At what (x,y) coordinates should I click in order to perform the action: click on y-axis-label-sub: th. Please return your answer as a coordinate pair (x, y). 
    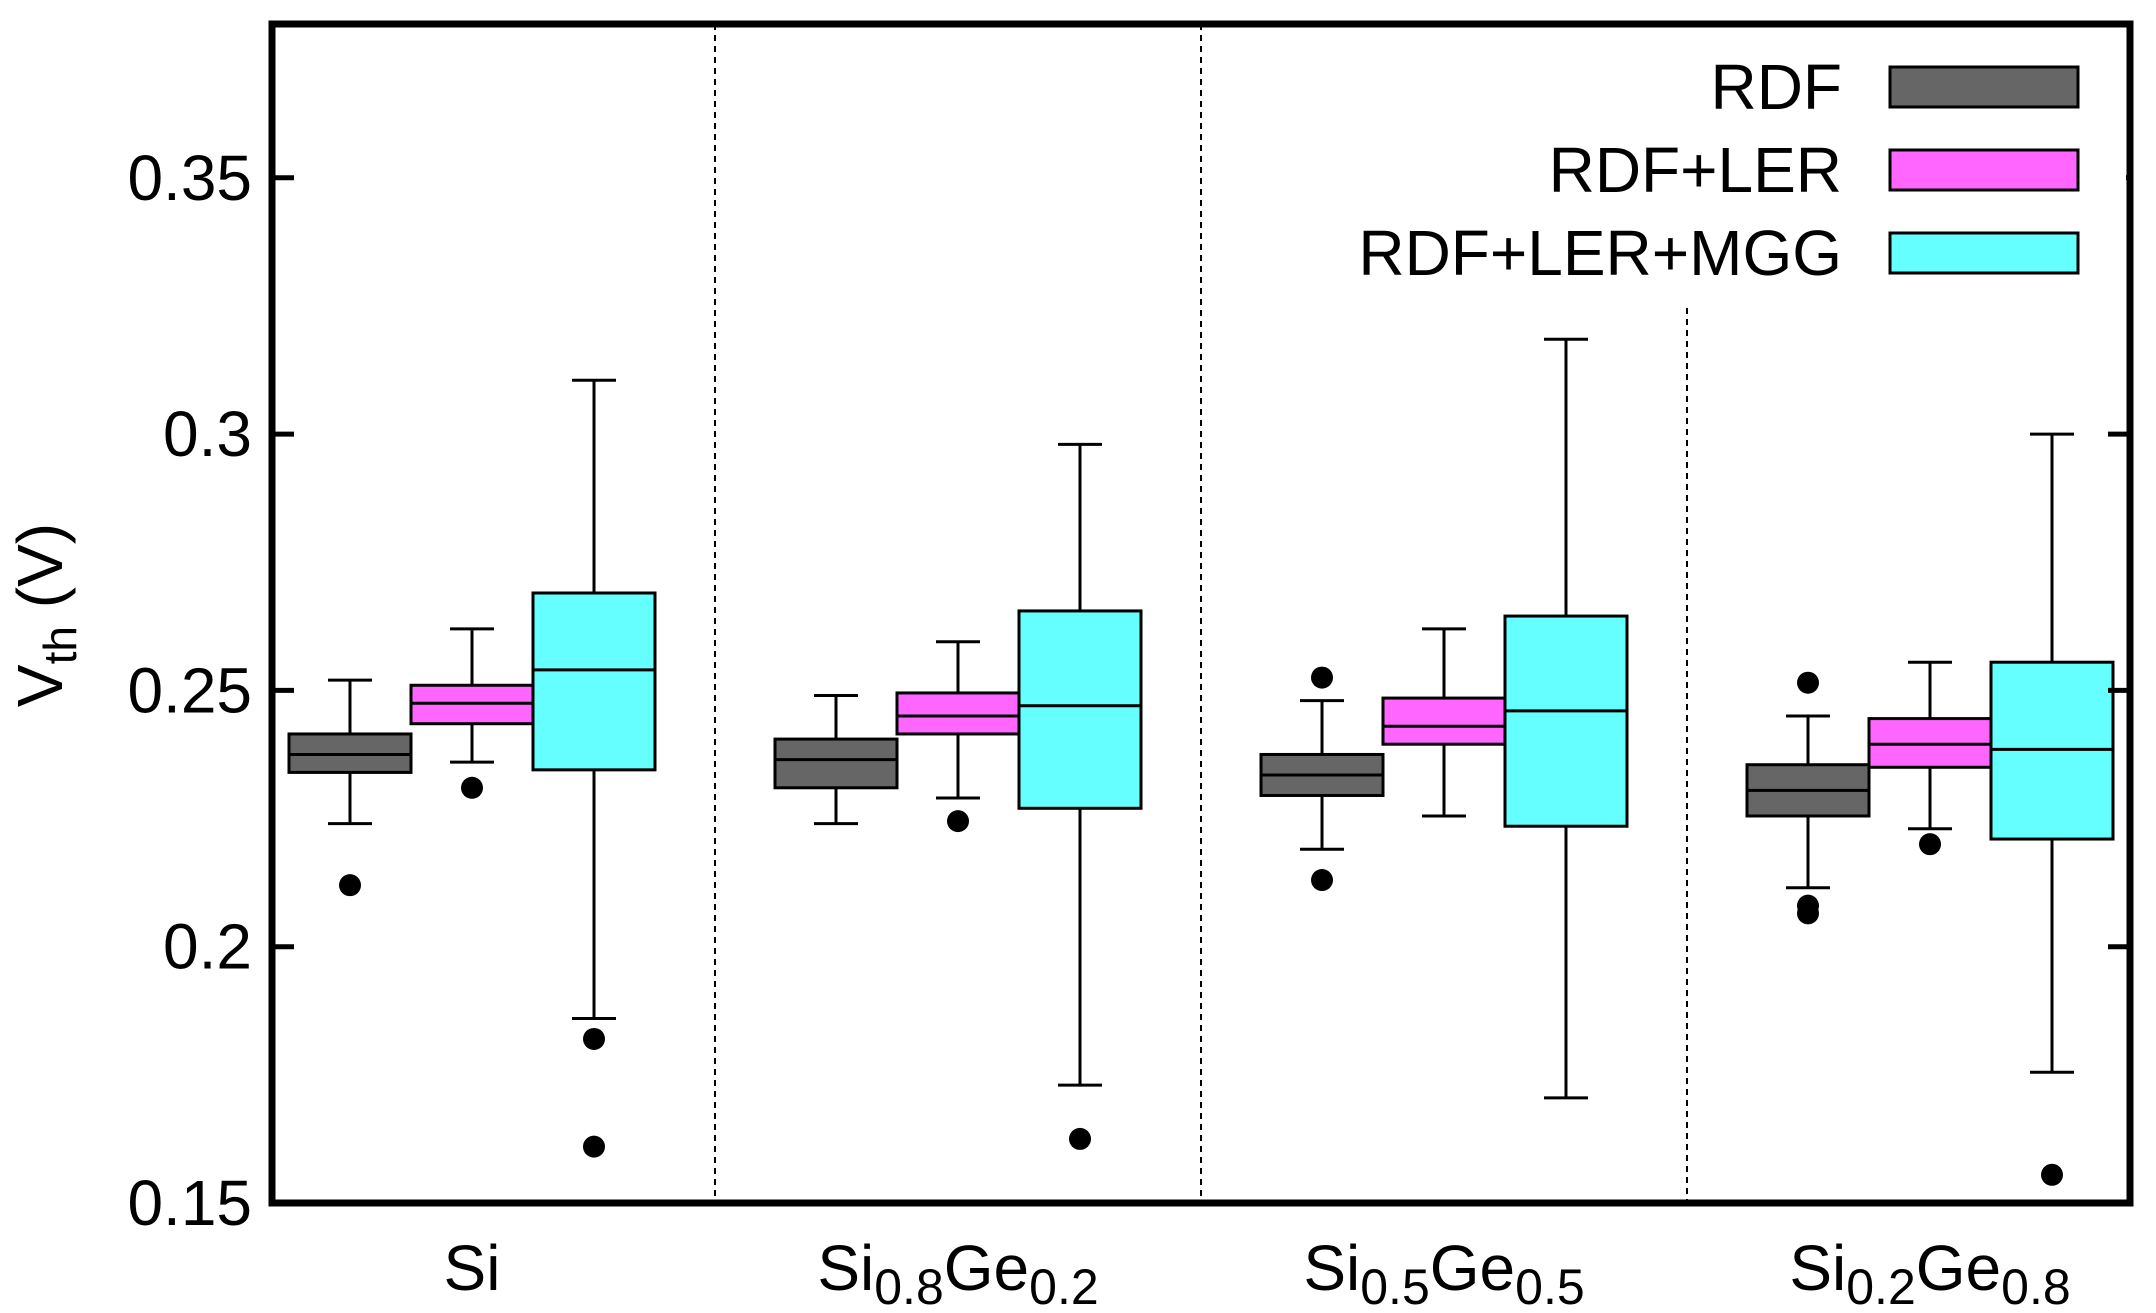
    Looking at the image, I should click on (60, 645).